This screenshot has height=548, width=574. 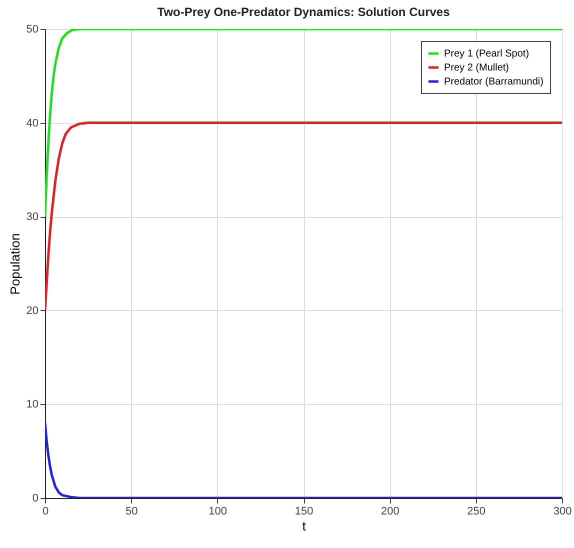 I want to click on legend-label: Predator (Barramundi), so click(x=494, y=82).